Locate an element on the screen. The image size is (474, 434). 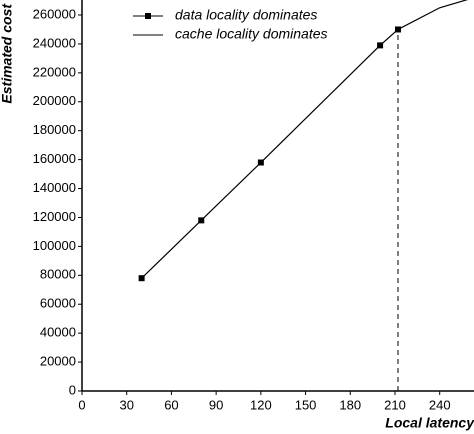
x-tick-label: 210 is located at coordinates (395, 404).